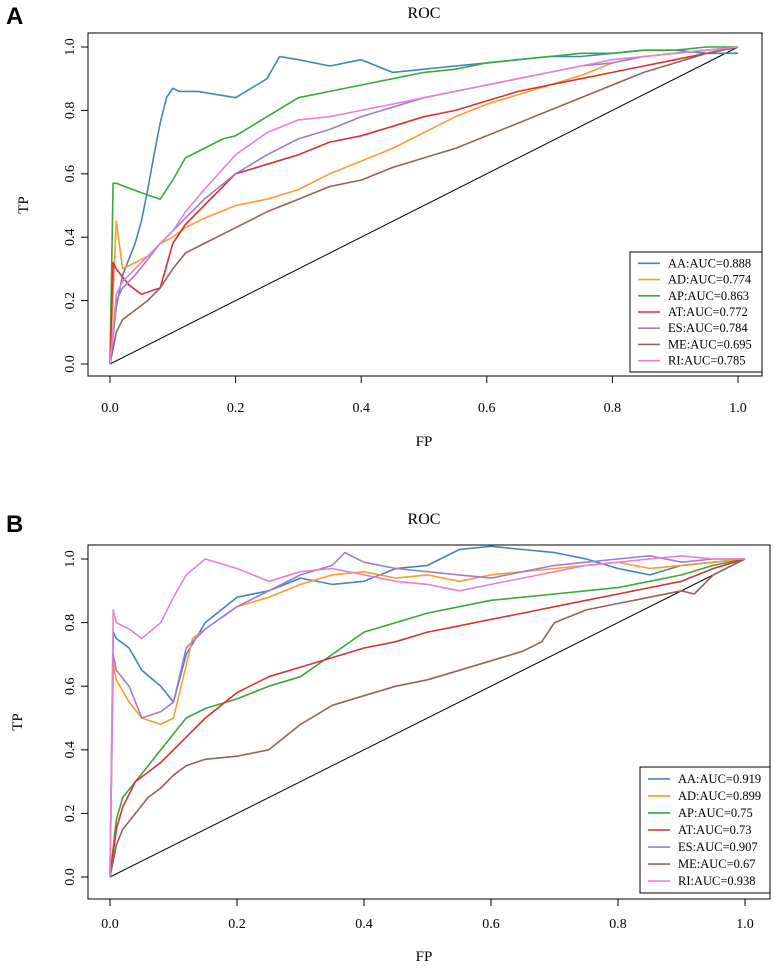 The width and height of the screenshot is (775, 972). What do you see at coordinates (708, 296) in the screenshot?
I see `legend-label-ap: AP:AUC=0.863` at bounding box center [708, 296].